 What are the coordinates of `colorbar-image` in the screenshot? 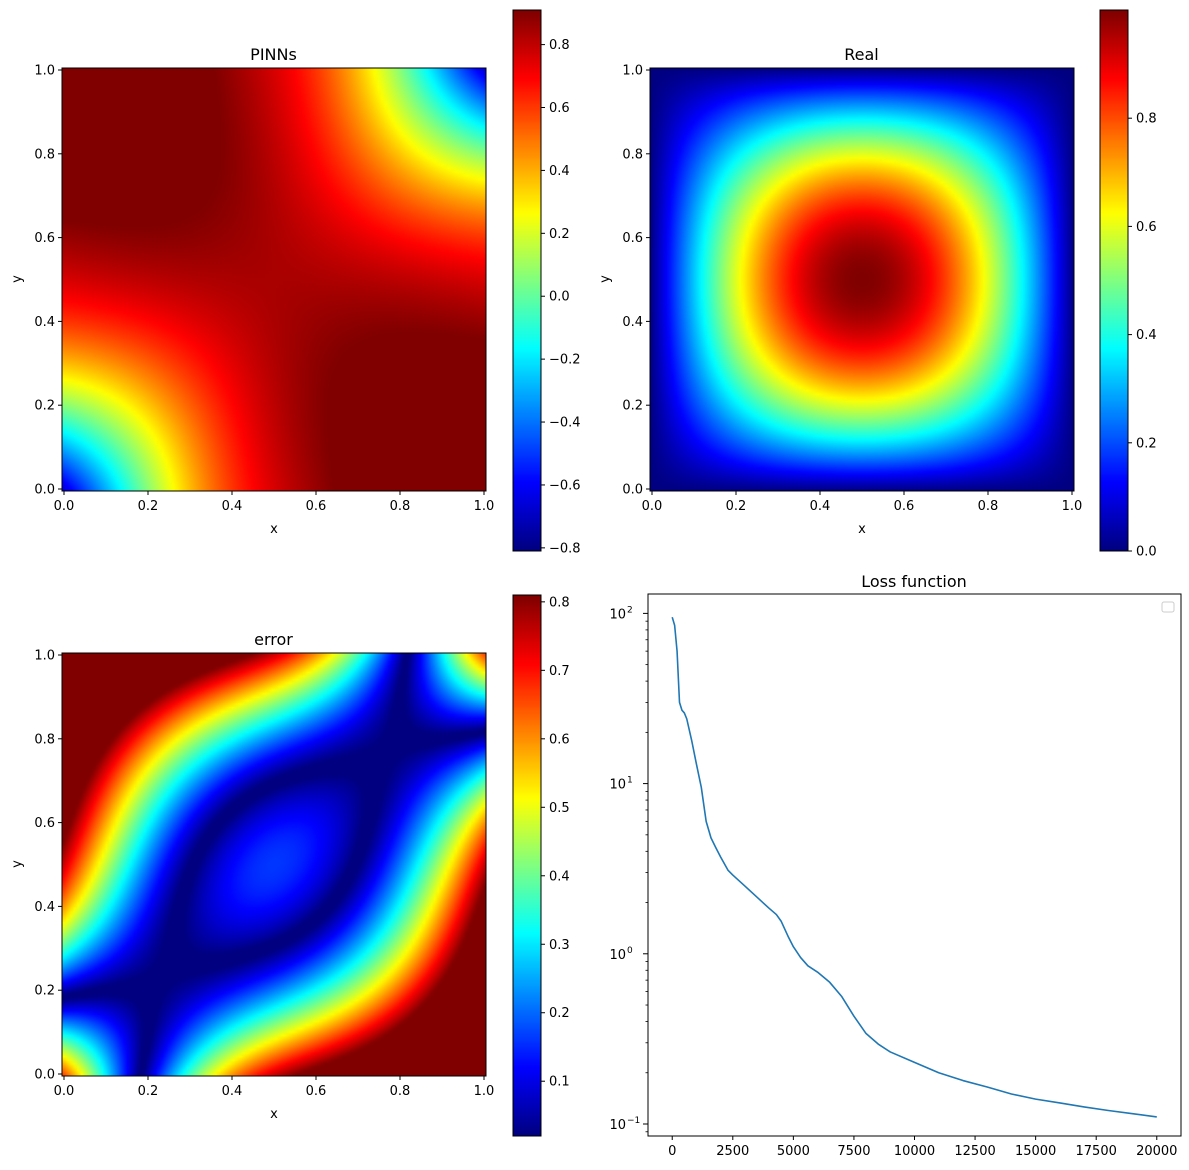 It's located at (1114, 280).